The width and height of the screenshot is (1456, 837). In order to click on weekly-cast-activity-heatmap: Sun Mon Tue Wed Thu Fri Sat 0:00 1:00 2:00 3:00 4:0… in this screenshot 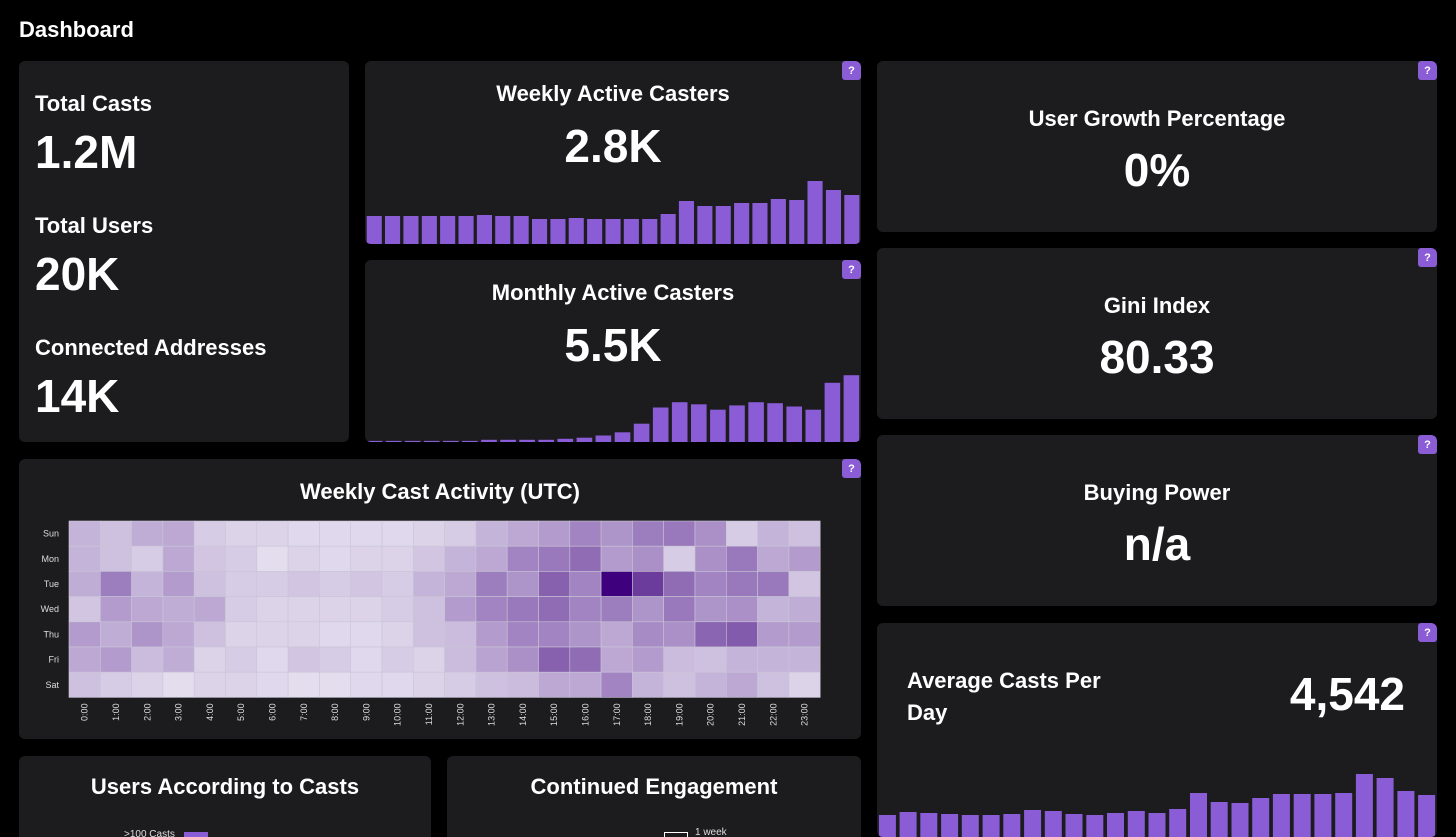, I will do `click(431, 623)`.